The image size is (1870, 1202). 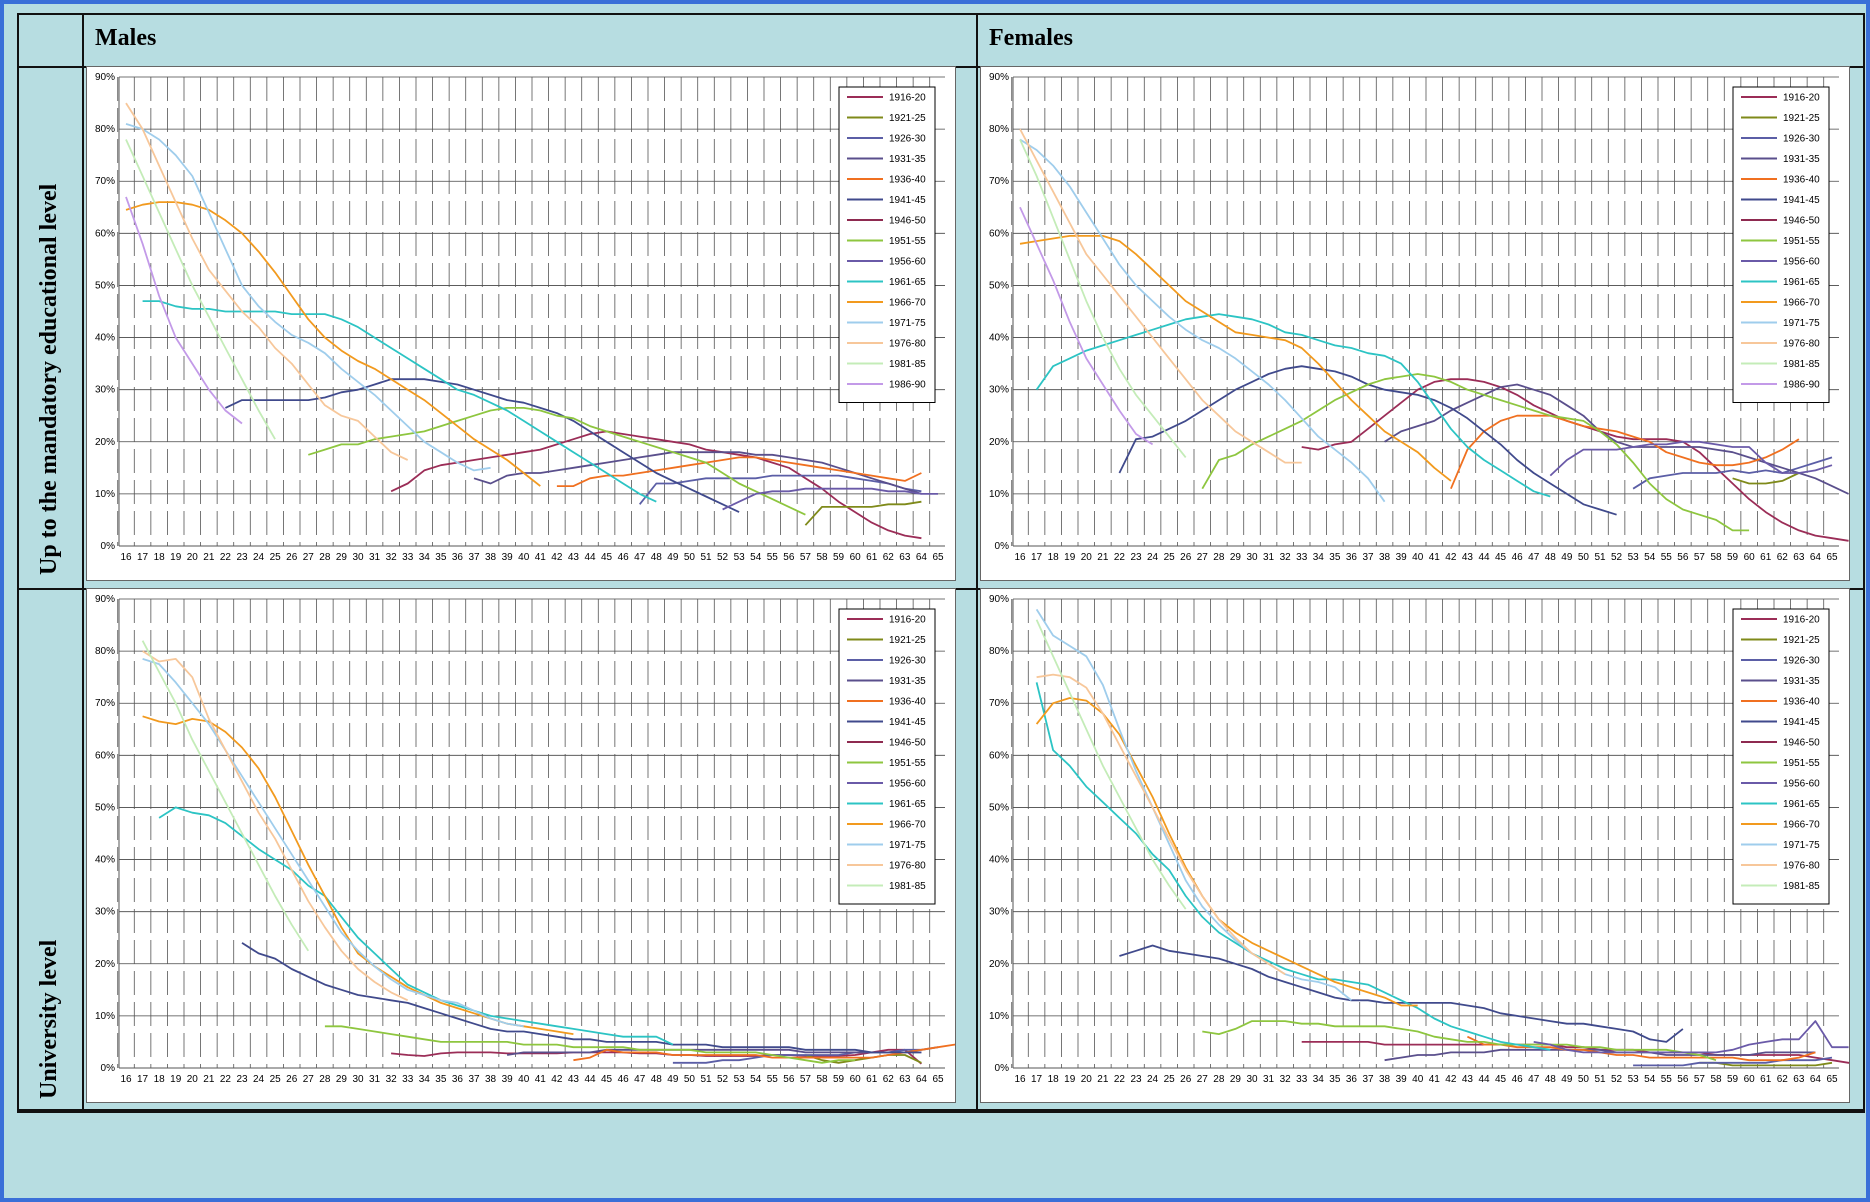 What do you see at coordinates (999, 755) in the screenshot?
I see `y-tick-label: 60%` at bounding box center [999, 755].